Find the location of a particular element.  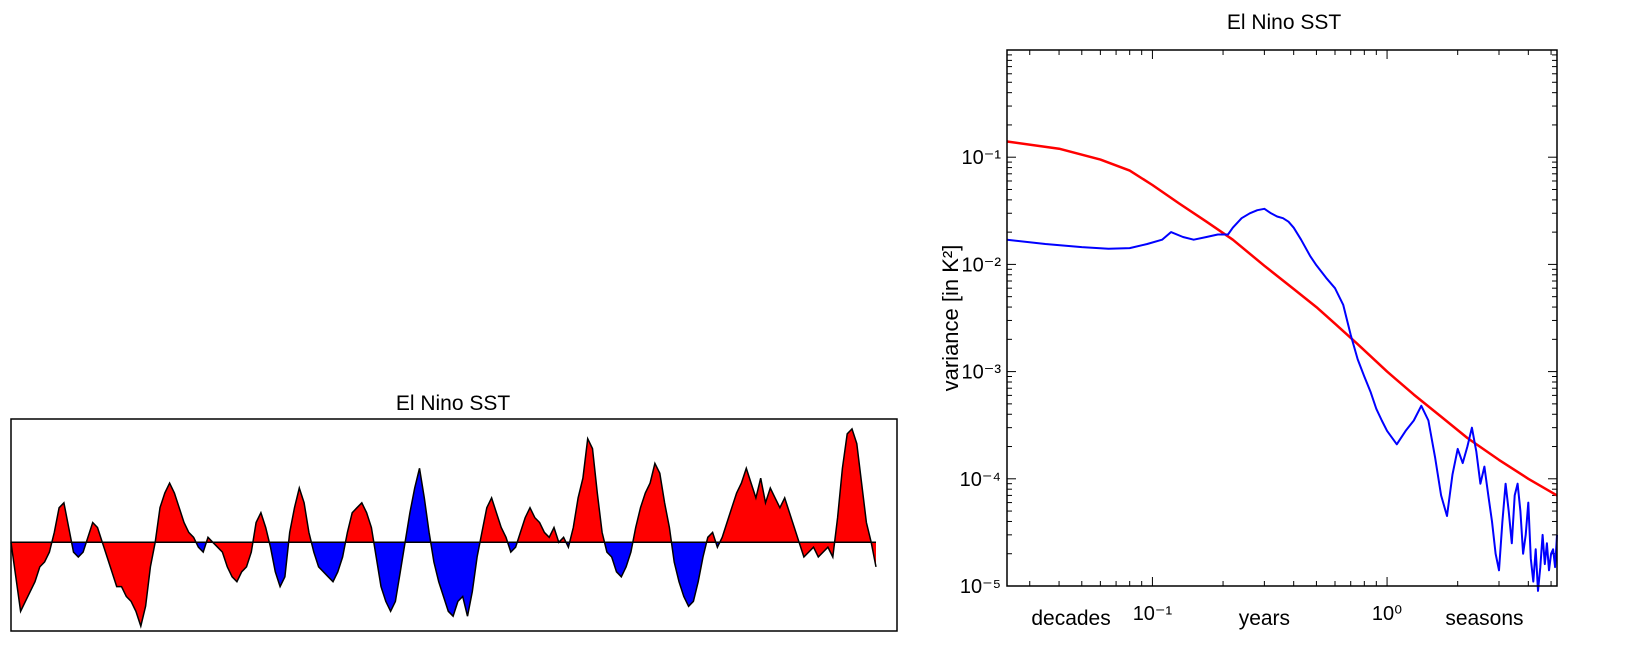

y-tick-label: 10⁻¹ is located at coordinates (982, 158).